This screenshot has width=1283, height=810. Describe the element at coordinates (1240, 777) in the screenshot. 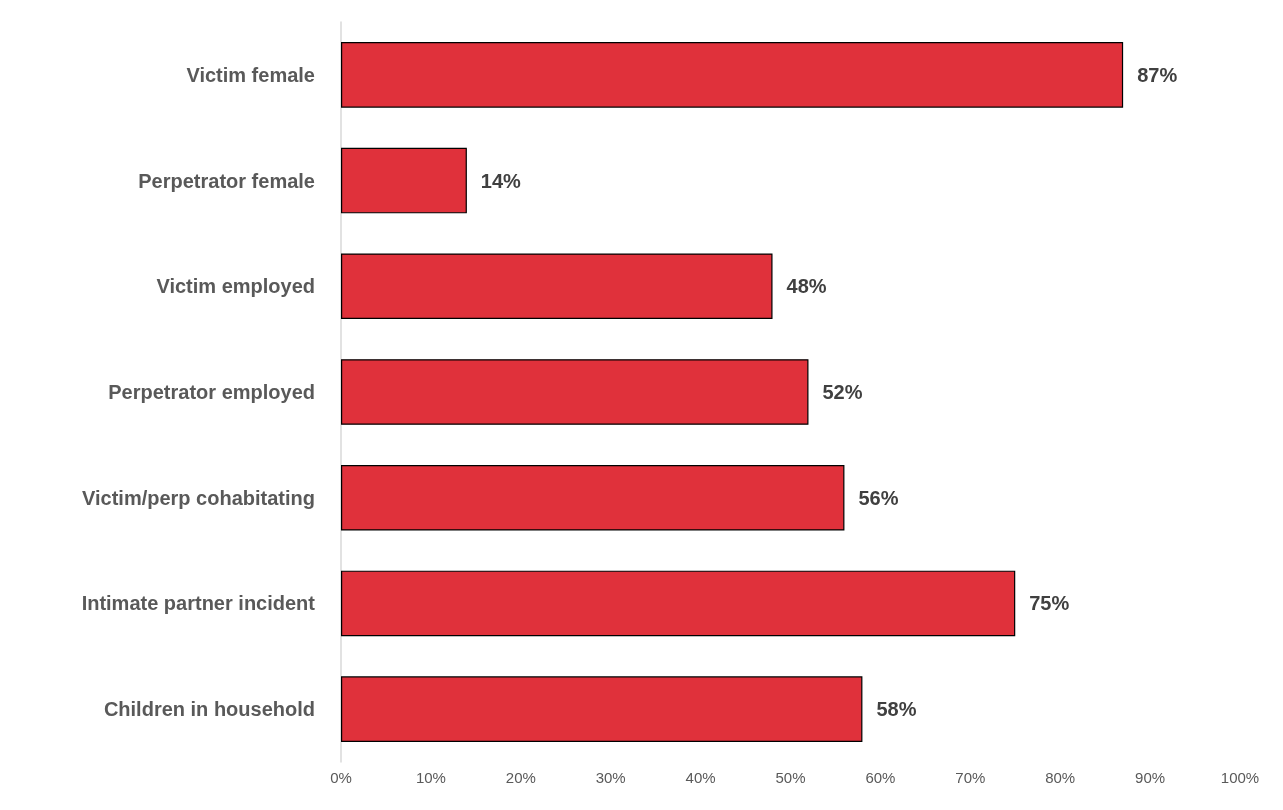

I see `x-tick-label: 100%` at that location.